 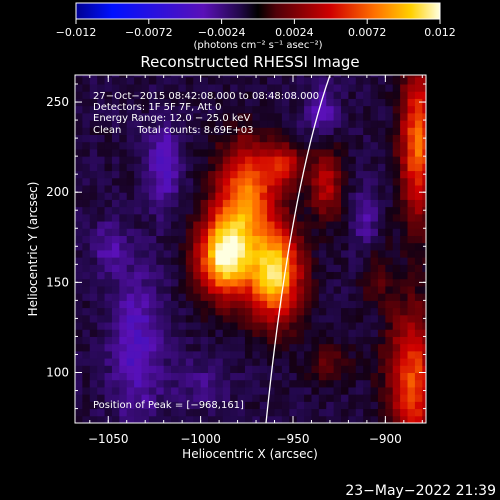 What do you see at coordinates (249, 62) in the screenshot?
I see `chart-title: Reconstructed RHESSI Image` at bounding box center [249, 62].